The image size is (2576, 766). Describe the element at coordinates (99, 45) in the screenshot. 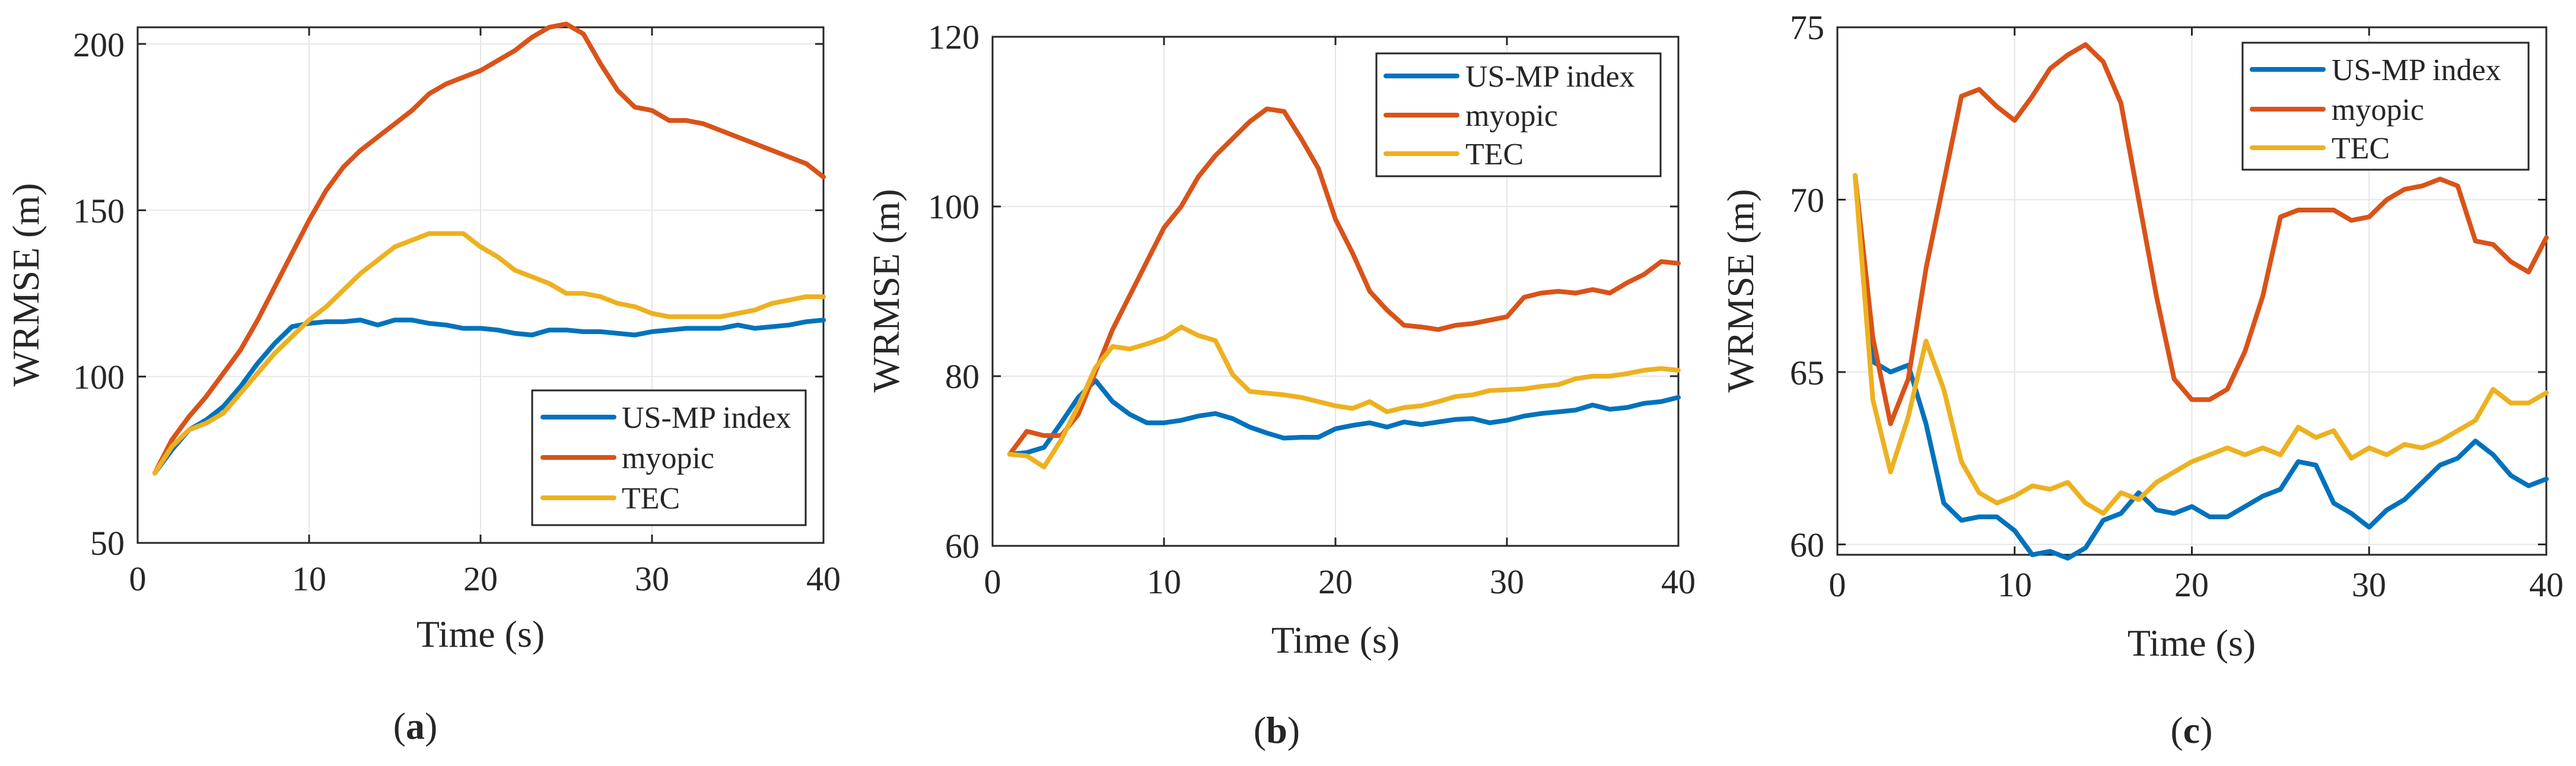

I see `y-tick-label: 200` at that location.